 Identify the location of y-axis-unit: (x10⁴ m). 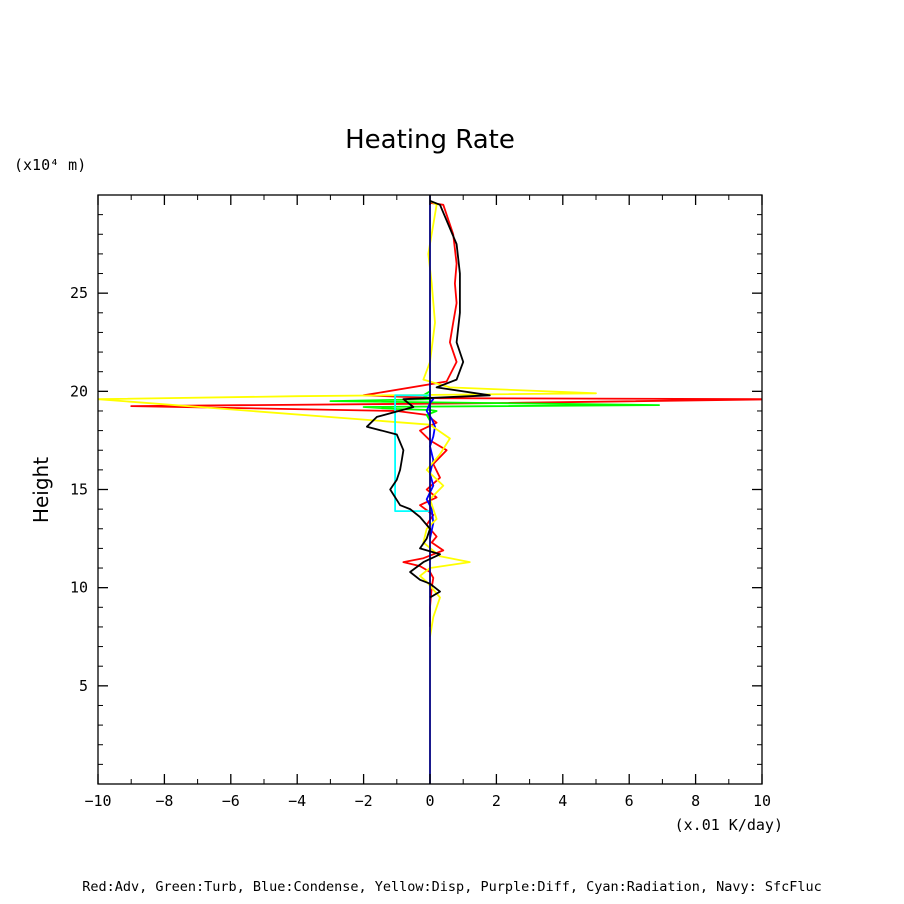
(50, 165).